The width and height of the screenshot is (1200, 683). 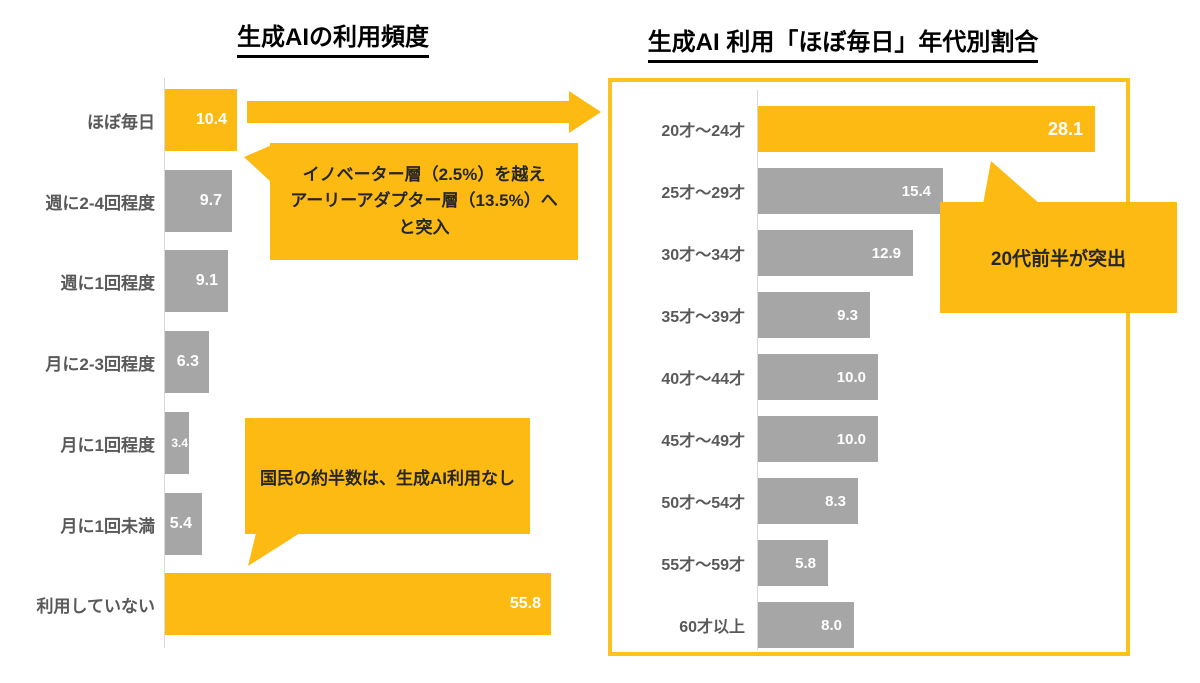 I want to click on category-label: 30才〜34才, so click(x=703, y=255).